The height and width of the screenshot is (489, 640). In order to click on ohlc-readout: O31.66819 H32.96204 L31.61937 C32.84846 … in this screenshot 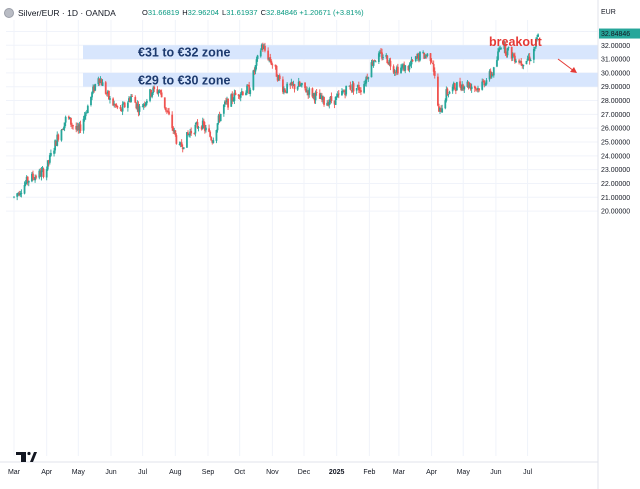, I will do `click(252, 12)`.